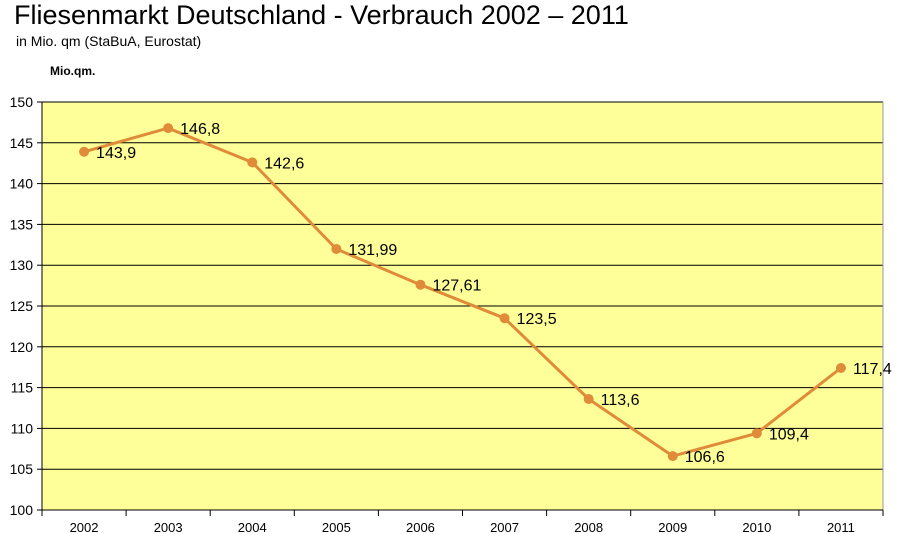  Describe the element at coordinates (841, 527) in the screenshot. I see `x-tick-label: 2011` at that location.